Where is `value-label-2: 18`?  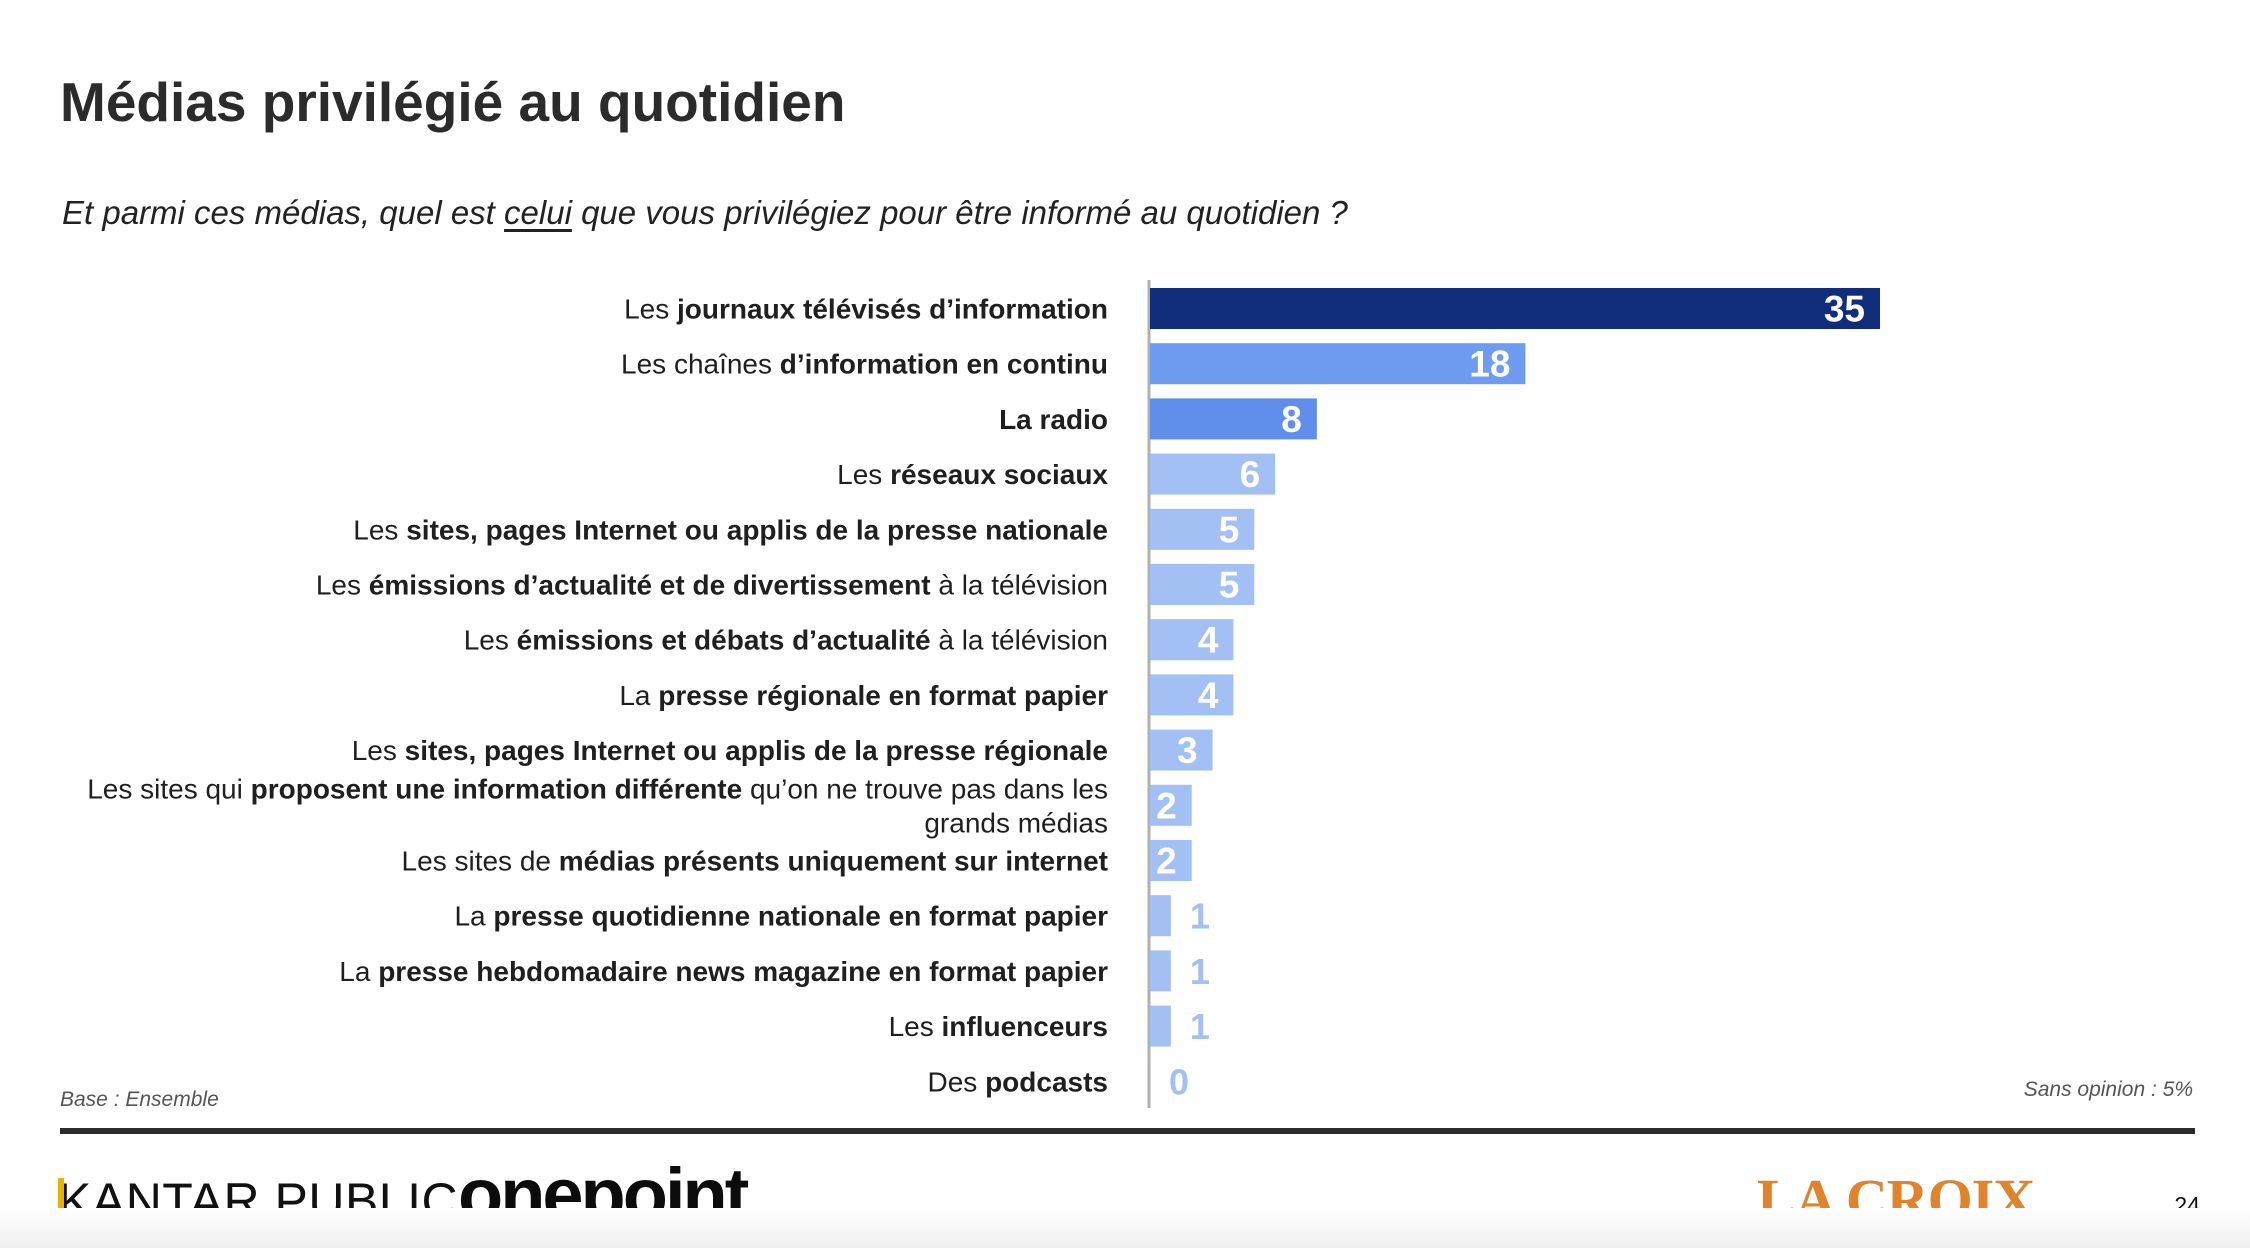
value-label-2: 18 is located at coordinates (1489, 364).